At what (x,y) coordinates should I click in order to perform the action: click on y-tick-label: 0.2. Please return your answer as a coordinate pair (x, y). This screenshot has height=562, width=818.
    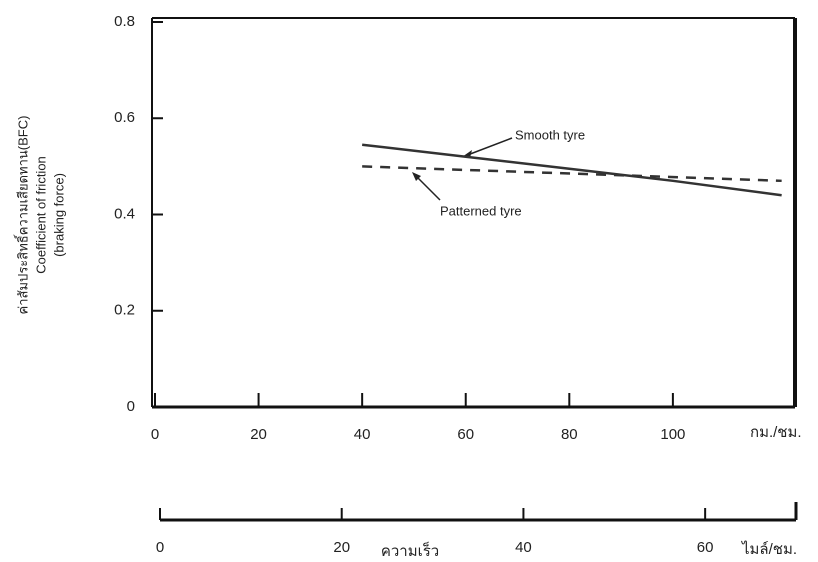
    Looking at the image, I should click on (124, 310).